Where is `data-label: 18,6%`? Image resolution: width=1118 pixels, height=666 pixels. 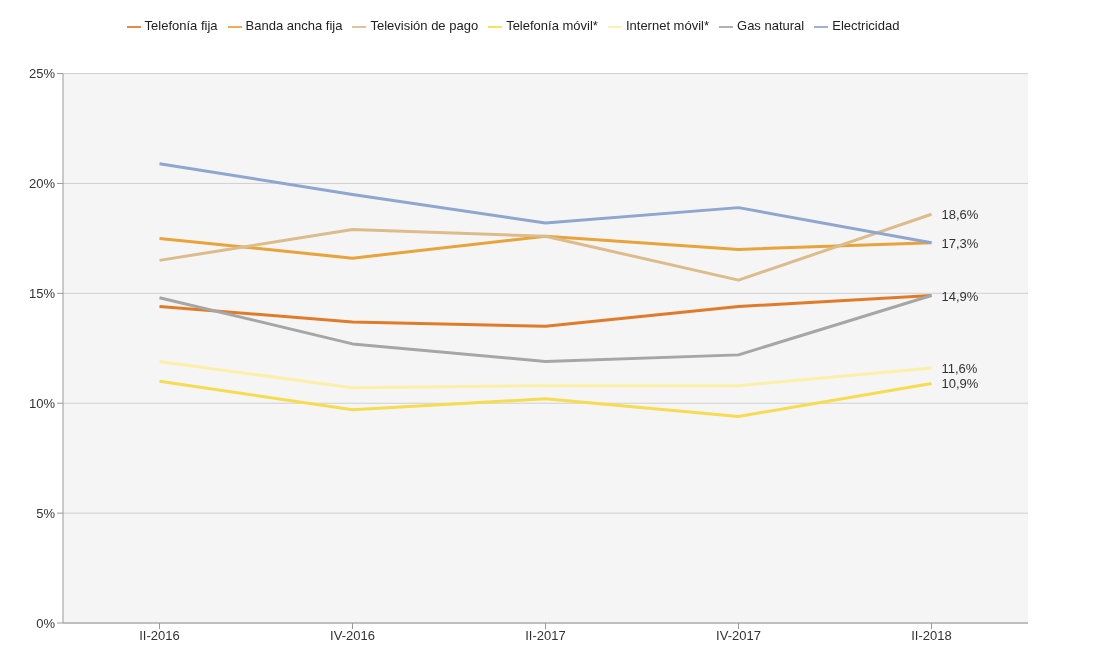
data-label: 18,6% is located at coordinates (960, 215).